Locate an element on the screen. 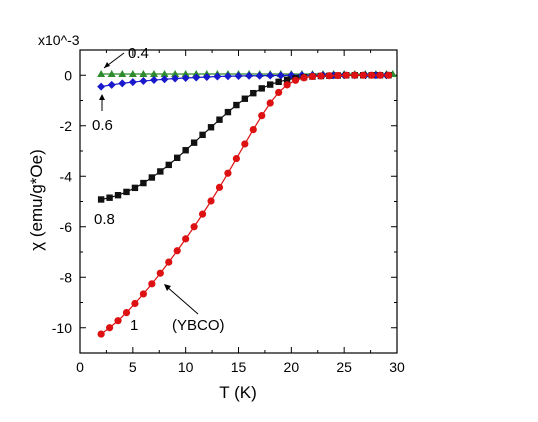  x-tick-label: 15 is located at coordinates (239, 367).